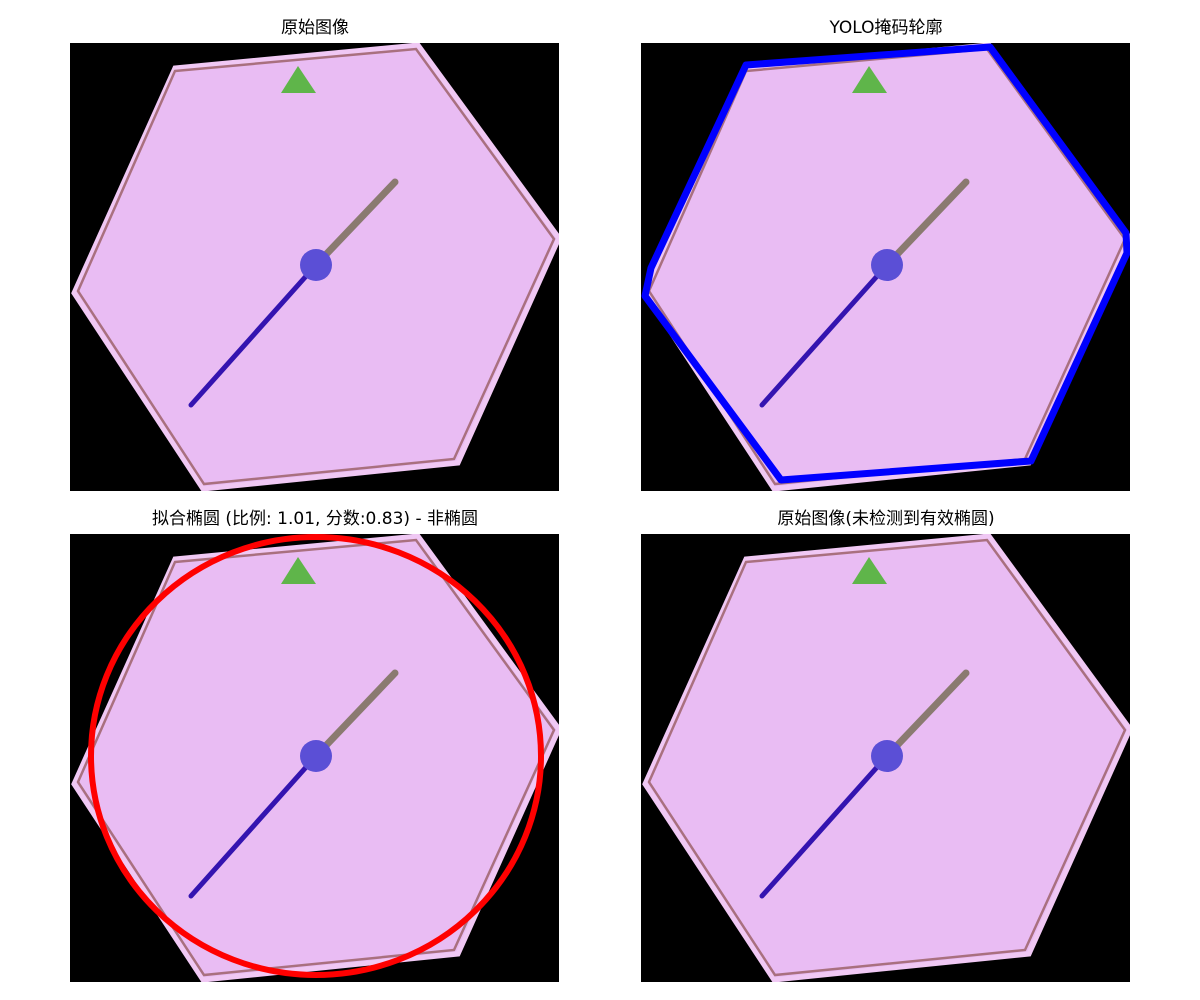 The width and height of the screenshot is (1200, 1000). Describe the element at coordinates (886, 28) in the screenshot. I see `panel-title-yolo-contour: YOLO掩码轮廓` at that location.